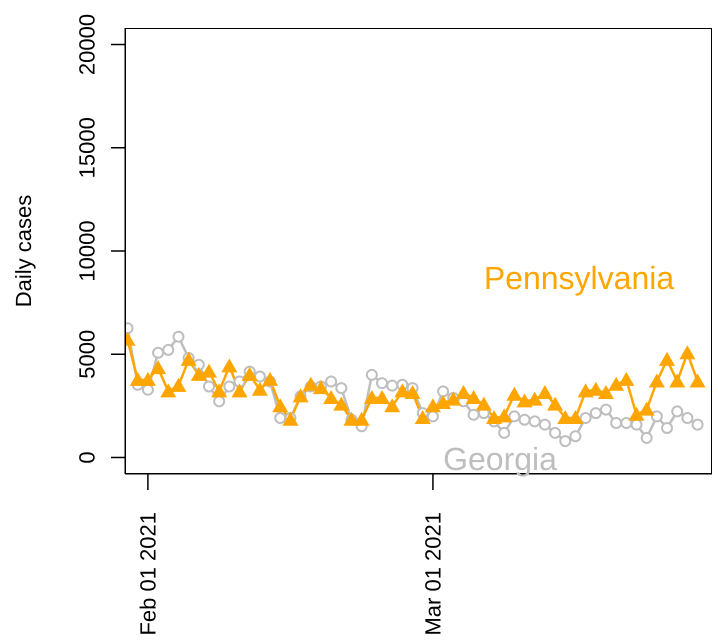  What do you see at coordinates (23, 251) in the screenshot?
I see `y-axis-title: Daily cases` at bounding box center [23, 251].